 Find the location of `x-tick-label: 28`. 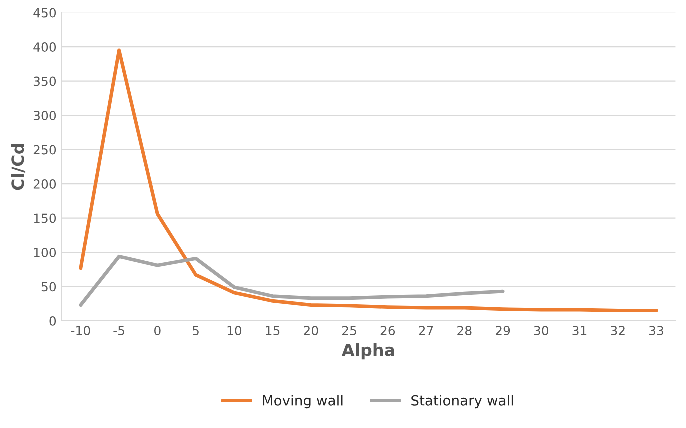

x-tick-label: 28 is located at coordinates (465, 331).